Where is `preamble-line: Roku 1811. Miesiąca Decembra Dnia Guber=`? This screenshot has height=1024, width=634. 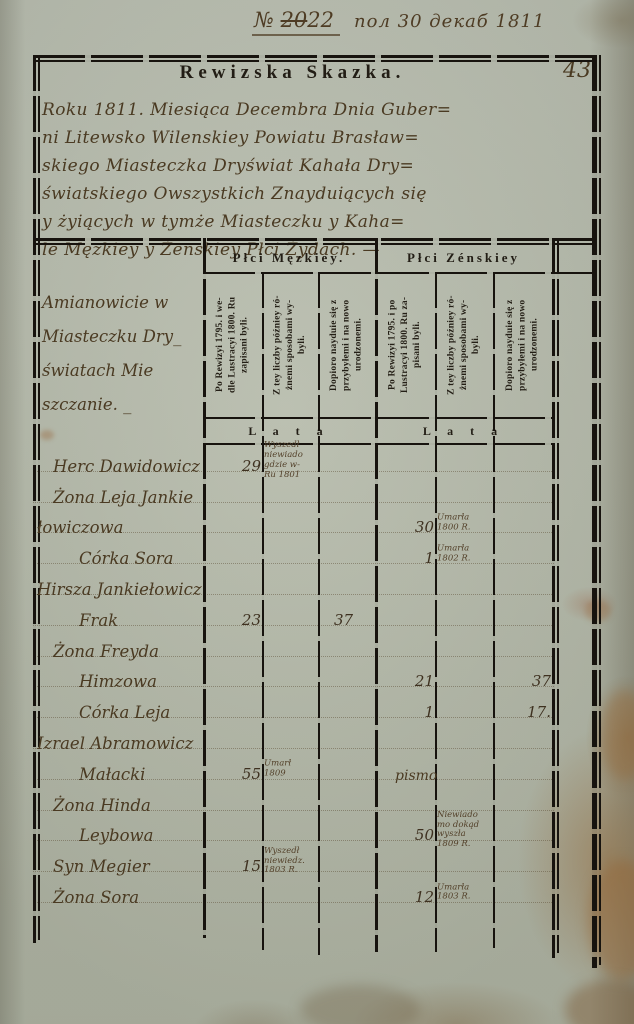
preamble-line: Roku 1811. Miesiąca Decembra Dnia Guber= is located at coordinates (247, 110).